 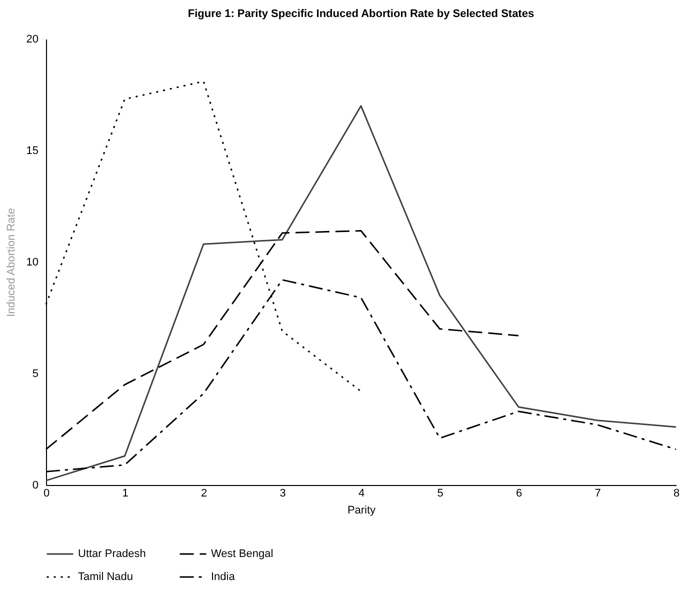 What do you see at coordinates (112, 554) in the screenshot?
I see `legend-label: Uttar Pradesh` at bounding box center [112, 554].